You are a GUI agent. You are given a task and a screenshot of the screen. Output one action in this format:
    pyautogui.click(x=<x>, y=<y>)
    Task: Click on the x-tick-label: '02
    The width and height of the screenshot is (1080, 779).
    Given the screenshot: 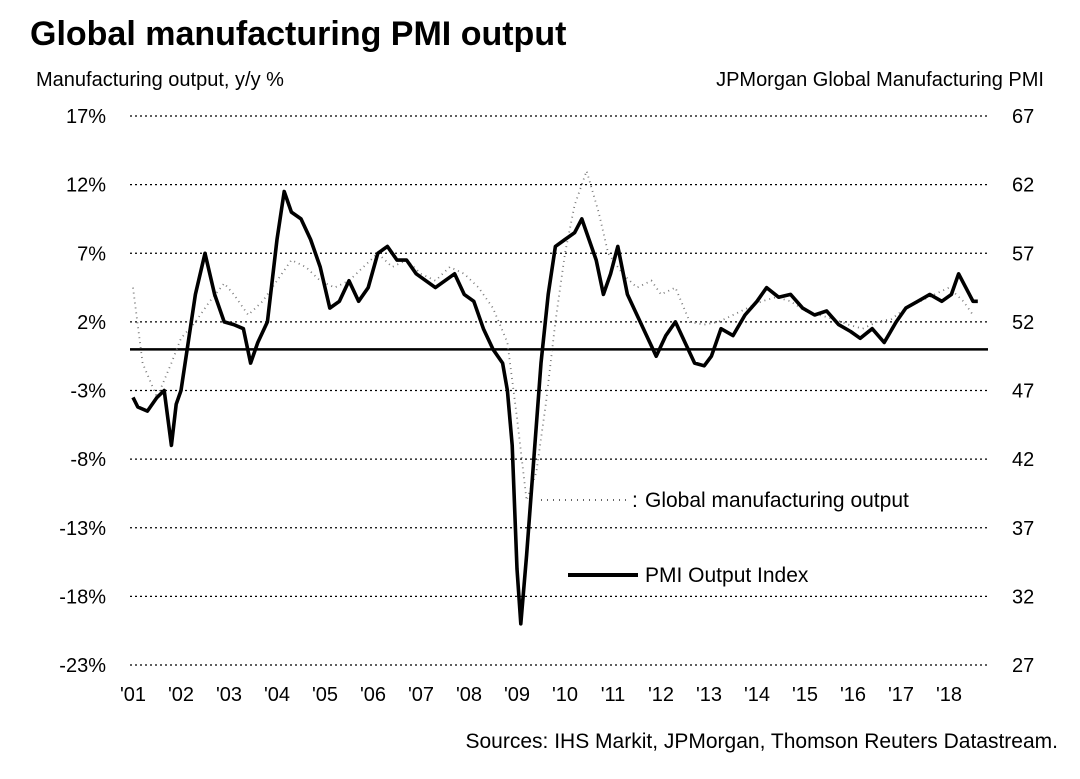 What is the action you would take?
    pyautogui.click(x=181, y=695)
    